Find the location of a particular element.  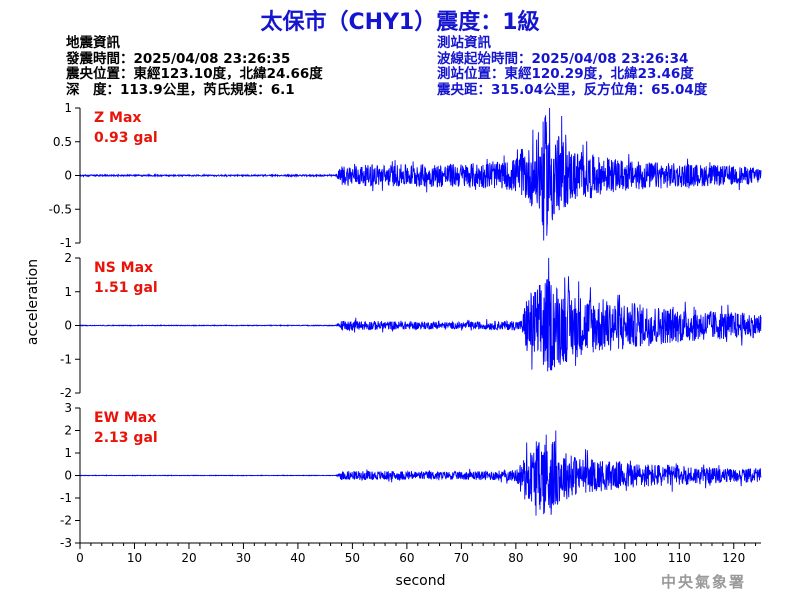

x-tick-label: 10 is located at coordinates (134, 558).